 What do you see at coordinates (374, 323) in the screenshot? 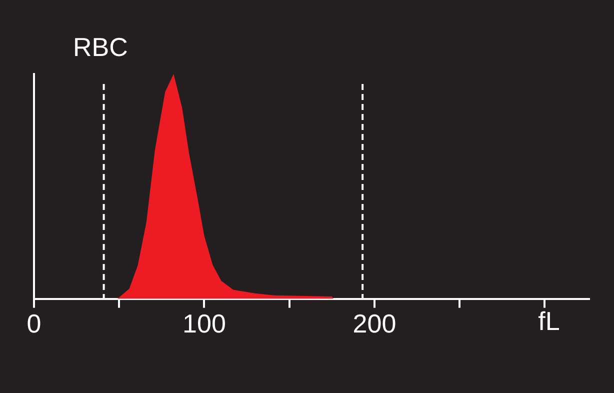
I see `x-tick-label: 200` at bounding box center [374, 323].